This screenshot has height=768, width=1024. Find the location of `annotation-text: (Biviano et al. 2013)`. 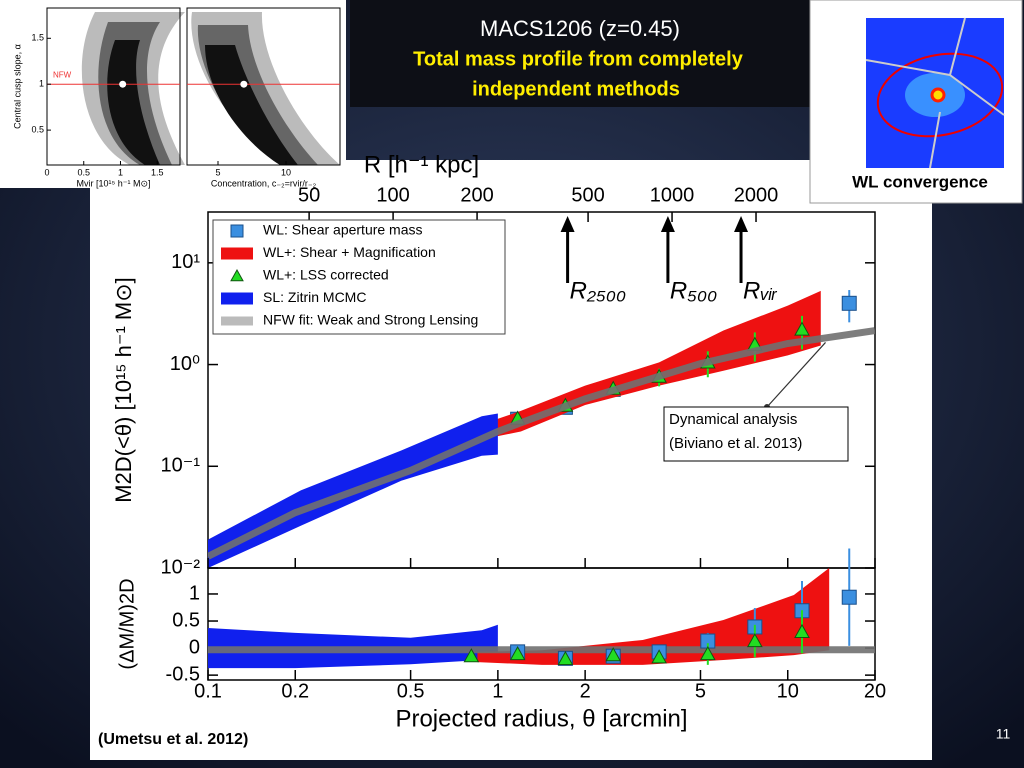

annotation-text: (Biviano et al. 2013) is located at coordinates (735, 443).